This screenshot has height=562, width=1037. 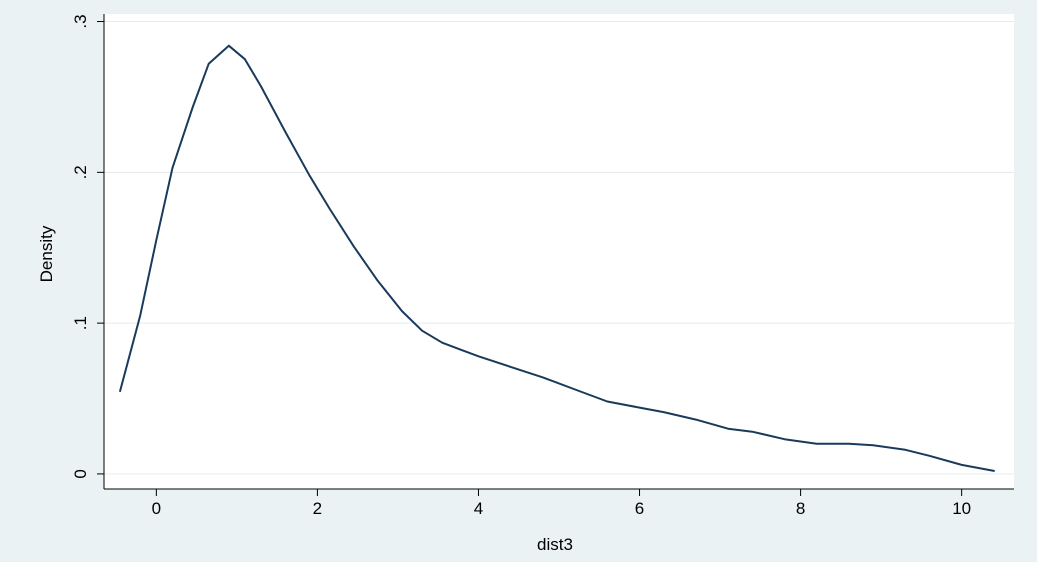 What do you see at coordinates (317, 508) in the screenshot?
I see `x-tick-label: 2` at bounding box center [317, 508].